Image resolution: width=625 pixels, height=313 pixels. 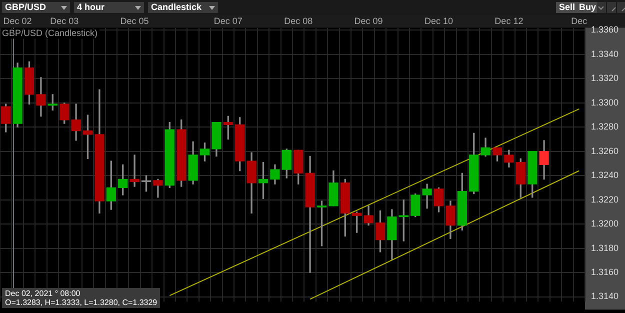 What do you see at coordinates (605, 296) in the screenshot?
I see `y-tick-label: 1.3140` at bounding box center [605, 296].